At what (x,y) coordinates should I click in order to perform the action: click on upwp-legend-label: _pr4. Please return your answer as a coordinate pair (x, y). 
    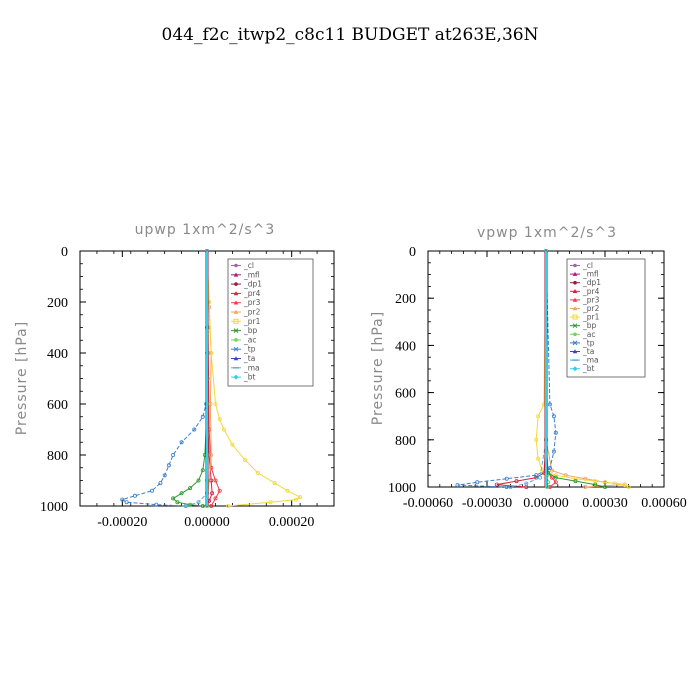
    Looking at the image, I should click on (252, 293).